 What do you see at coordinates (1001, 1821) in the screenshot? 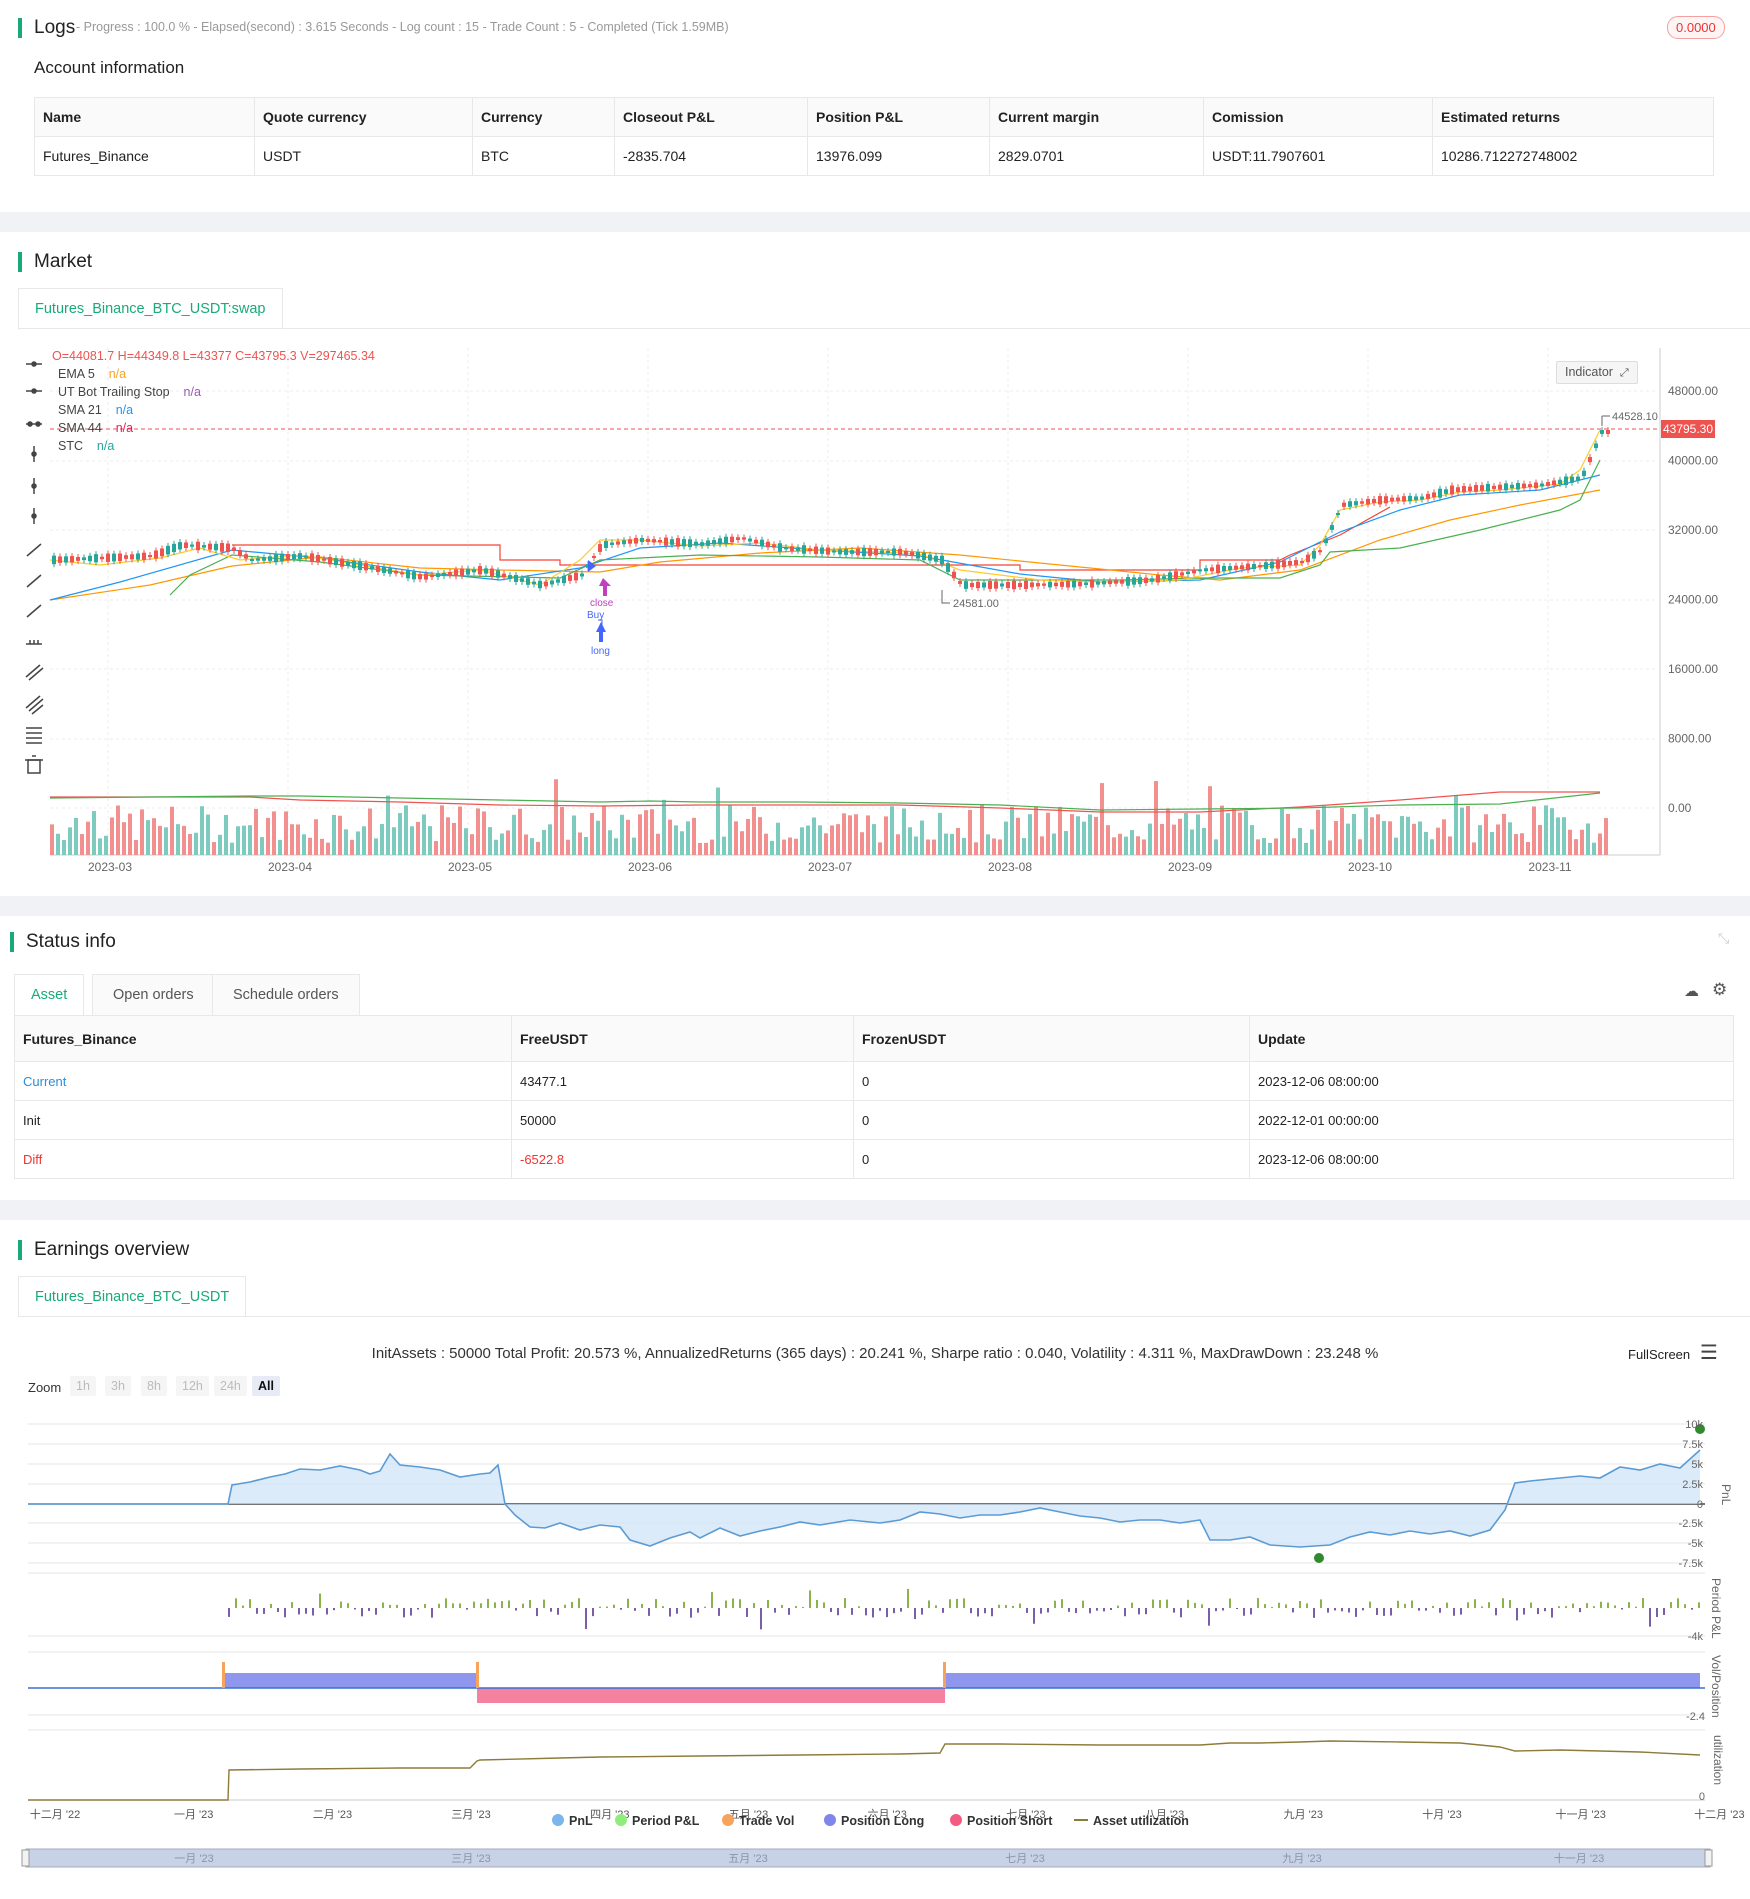
I see `legend-position-short: Position Short` at bounding box center [1001, 1821].